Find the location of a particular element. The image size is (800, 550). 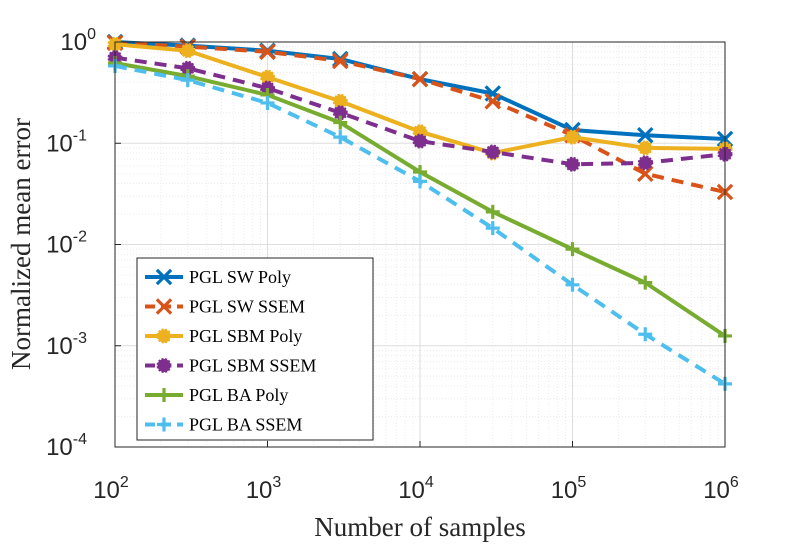

legend-label: PGL SW SSEM is located at coordinates (247, 307).